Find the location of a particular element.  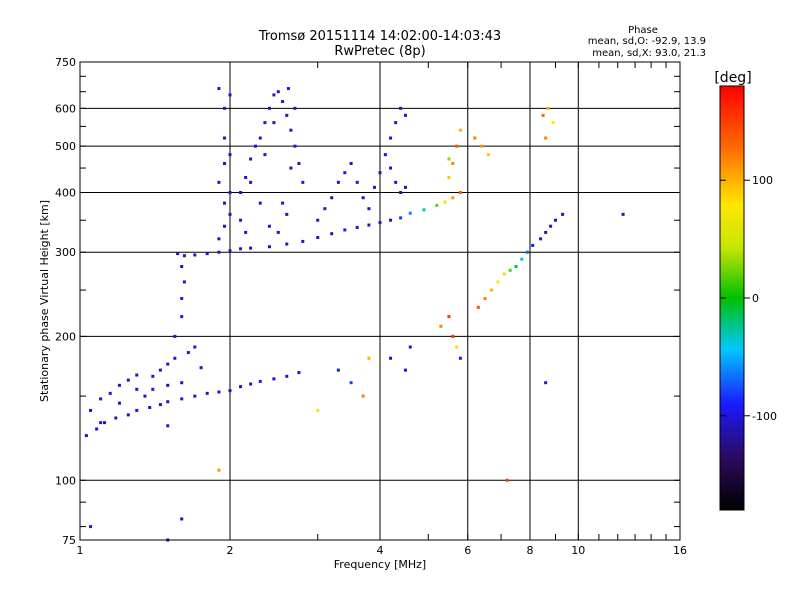

y-tick-label: 500 is located at coordinates (65, 146).